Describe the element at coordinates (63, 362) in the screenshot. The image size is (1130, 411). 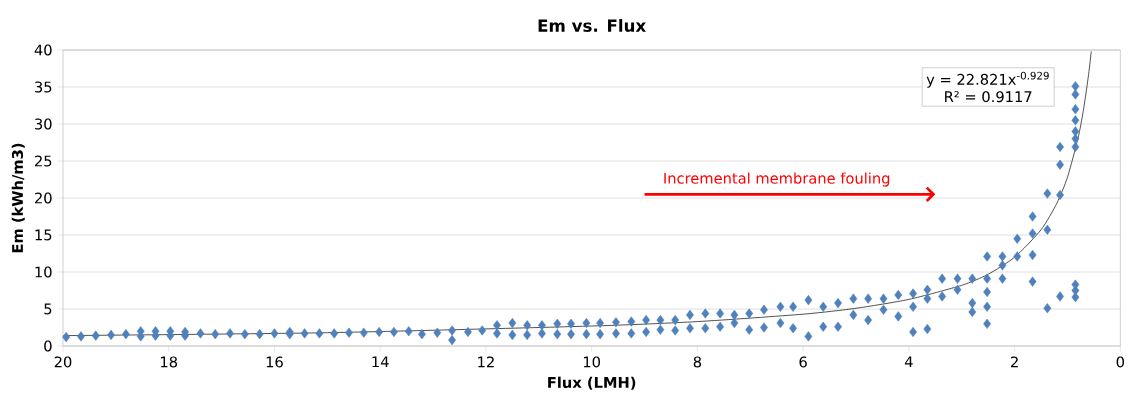
I see `x-tick-label: 20` at that location.